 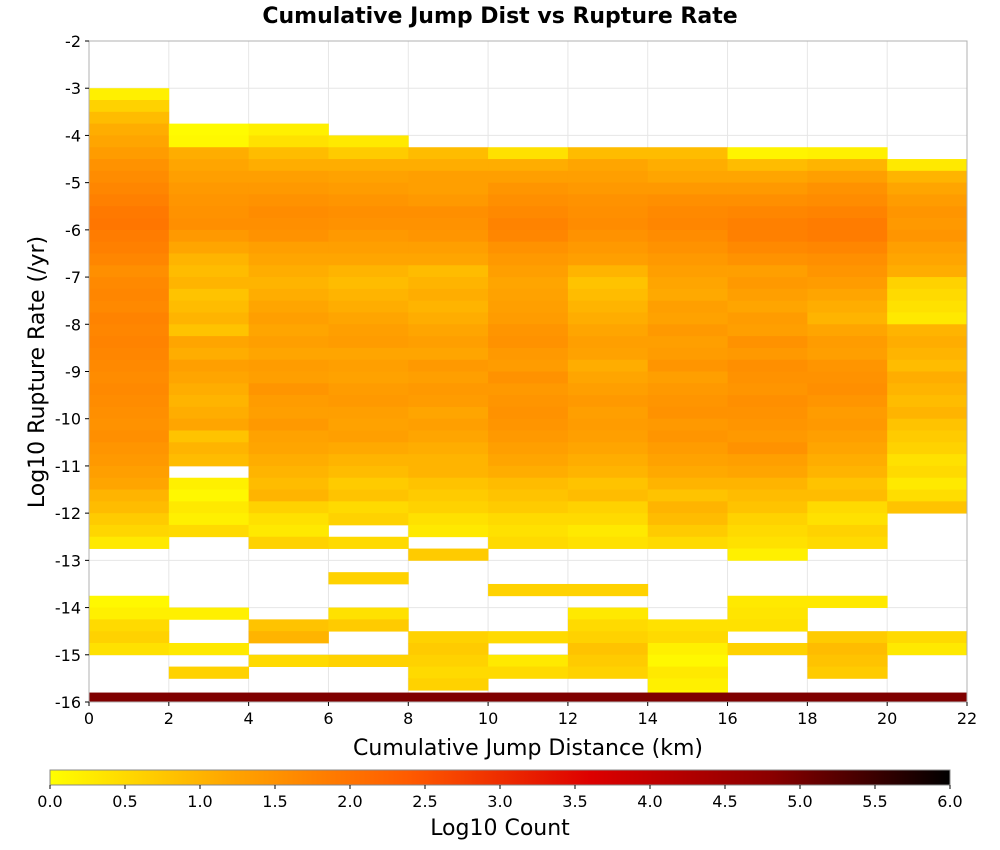 What do you see at coordinates (73, 324) in the screenshot?
I see `y-tick-label: -8` at bounding box center [73, 324].